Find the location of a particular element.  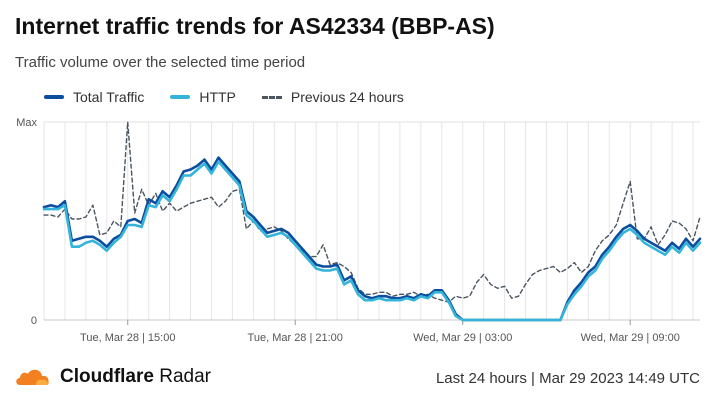

legend-swatch-previous-24-hours is located at coordinates (271, 97).